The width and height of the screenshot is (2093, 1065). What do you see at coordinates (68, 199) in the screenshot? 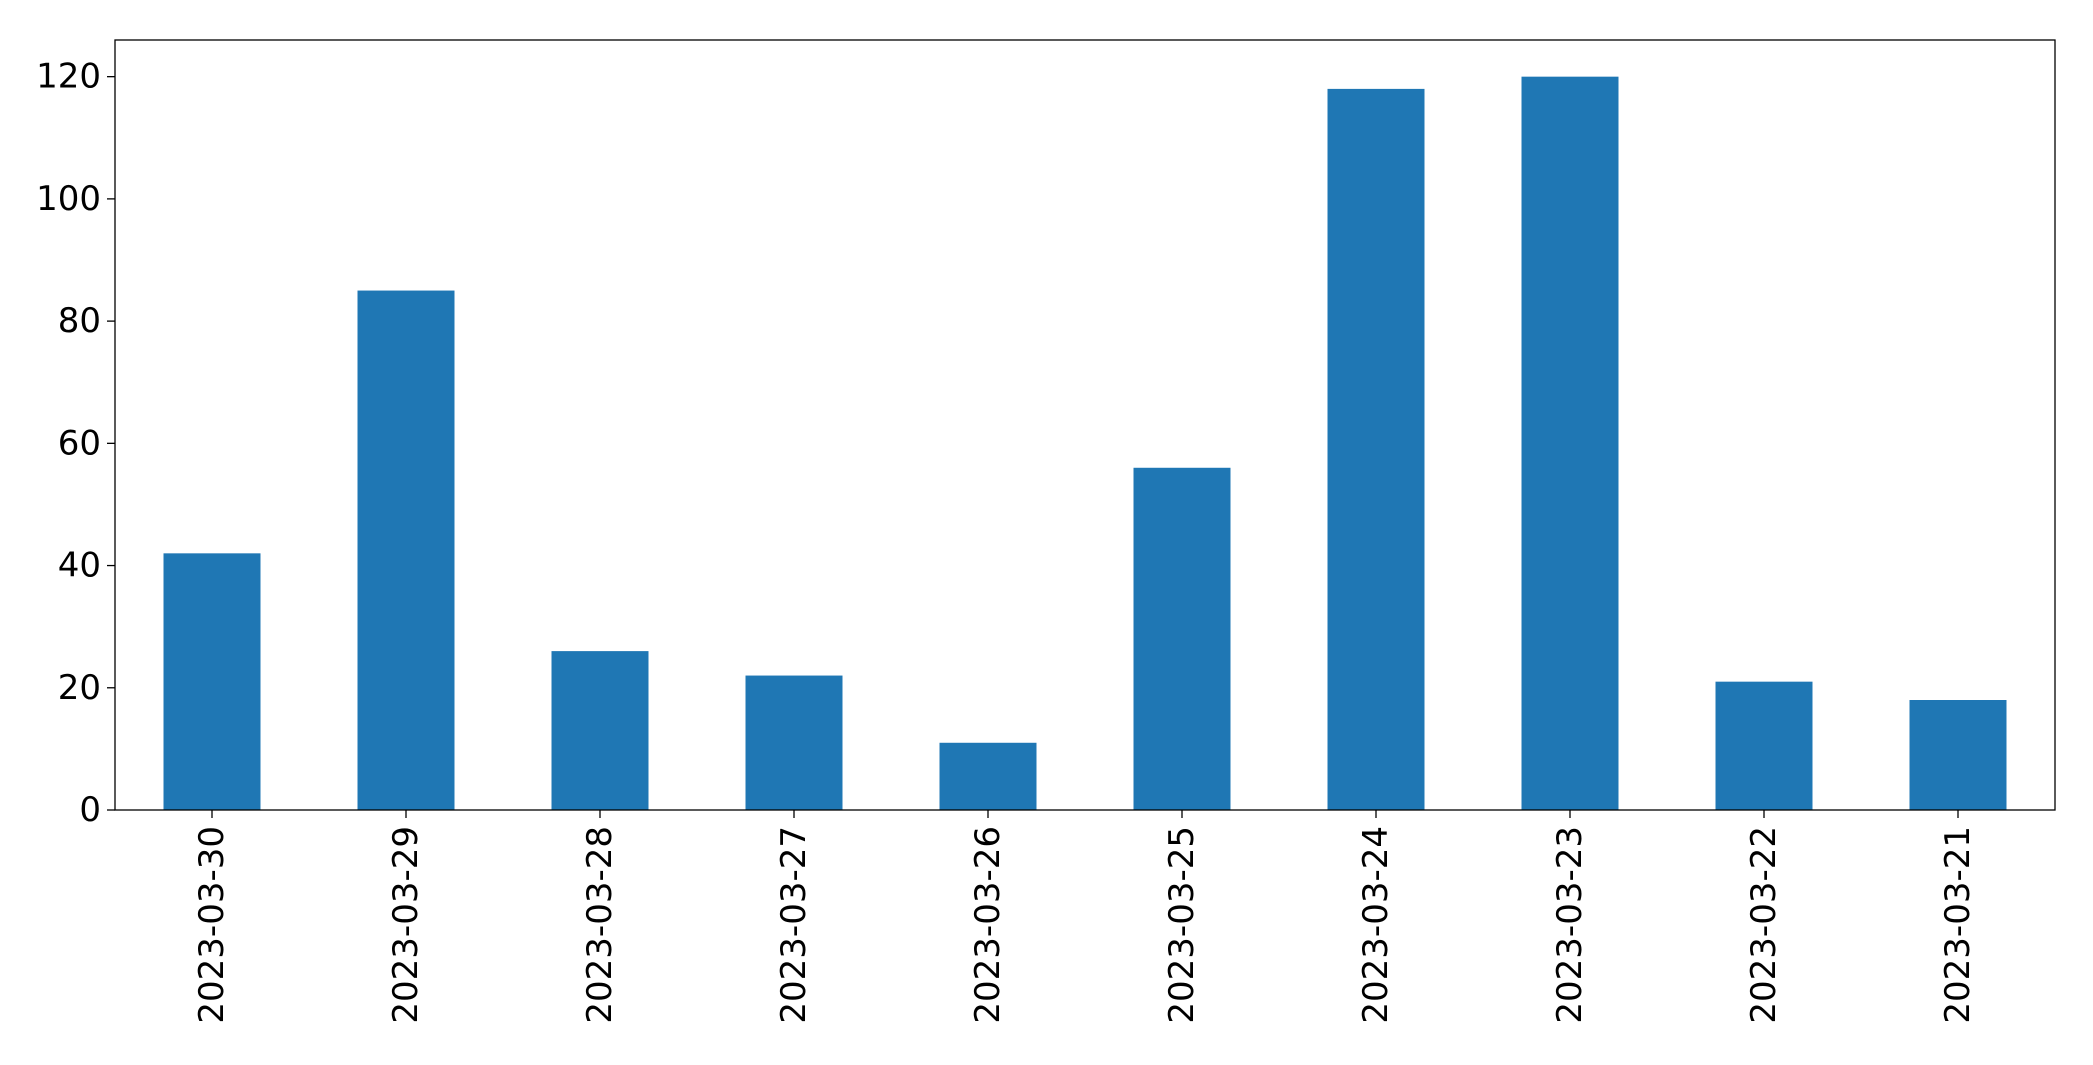
I see `y-tick-label: 100` at bounding box center [68, 199].